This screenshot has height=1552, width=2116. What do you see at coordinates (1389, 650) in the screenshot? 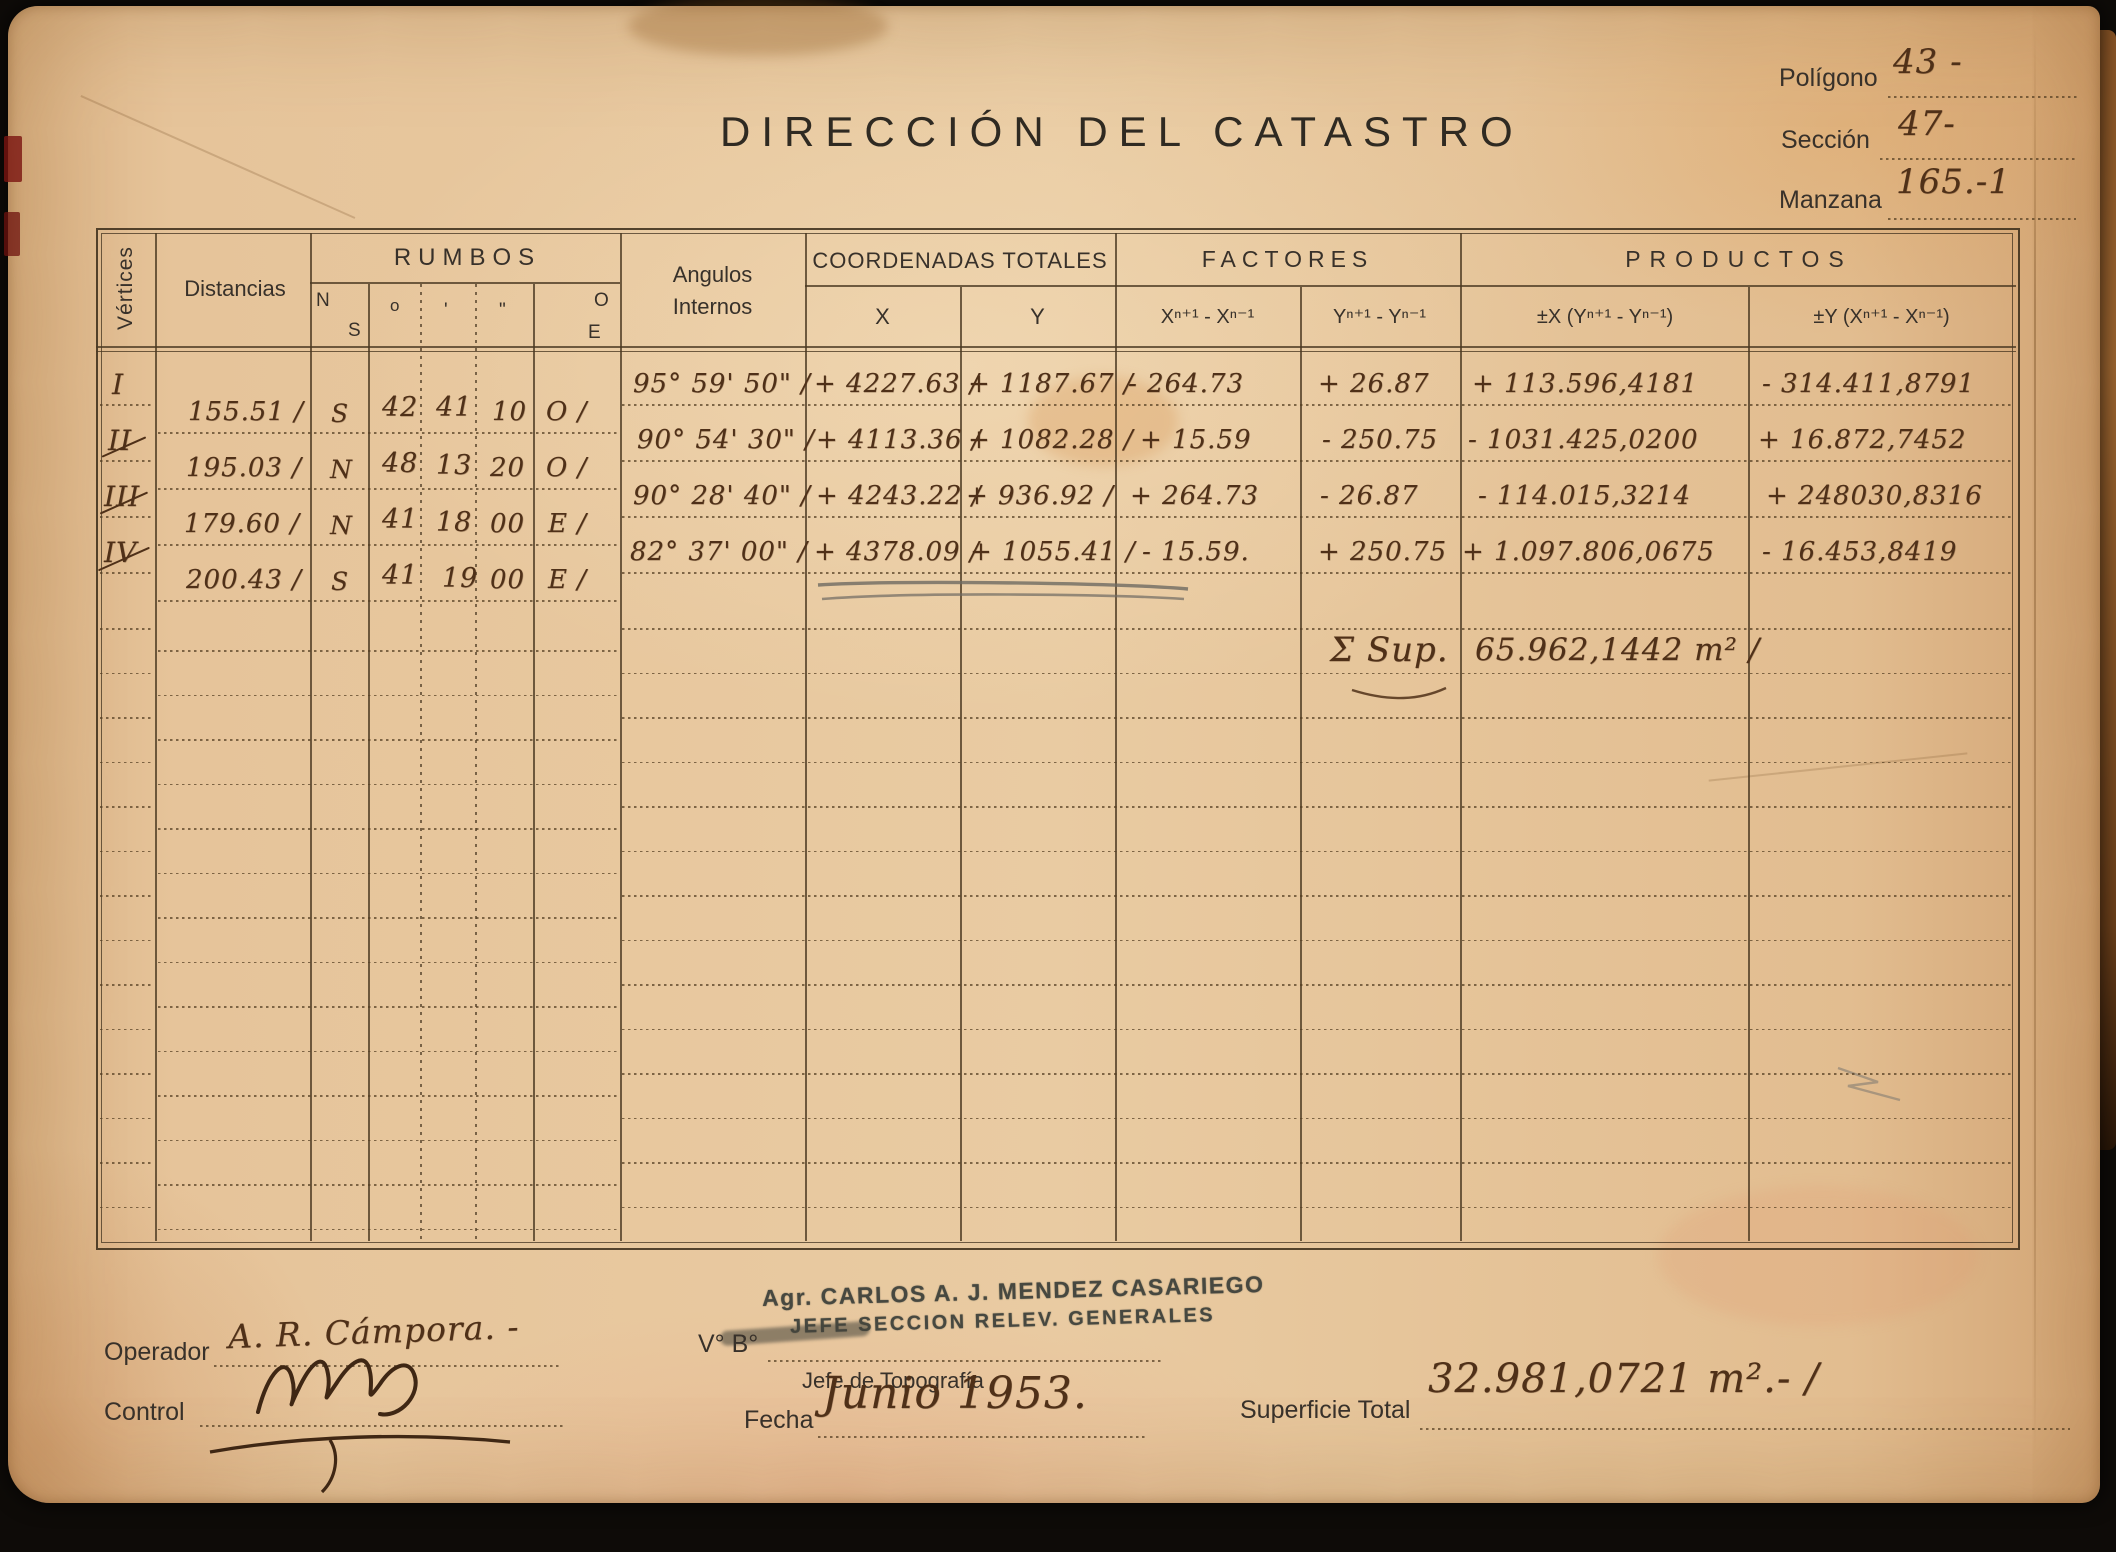
I see `sum-label: Σ Sup.` at bounding box center [1389, 650].